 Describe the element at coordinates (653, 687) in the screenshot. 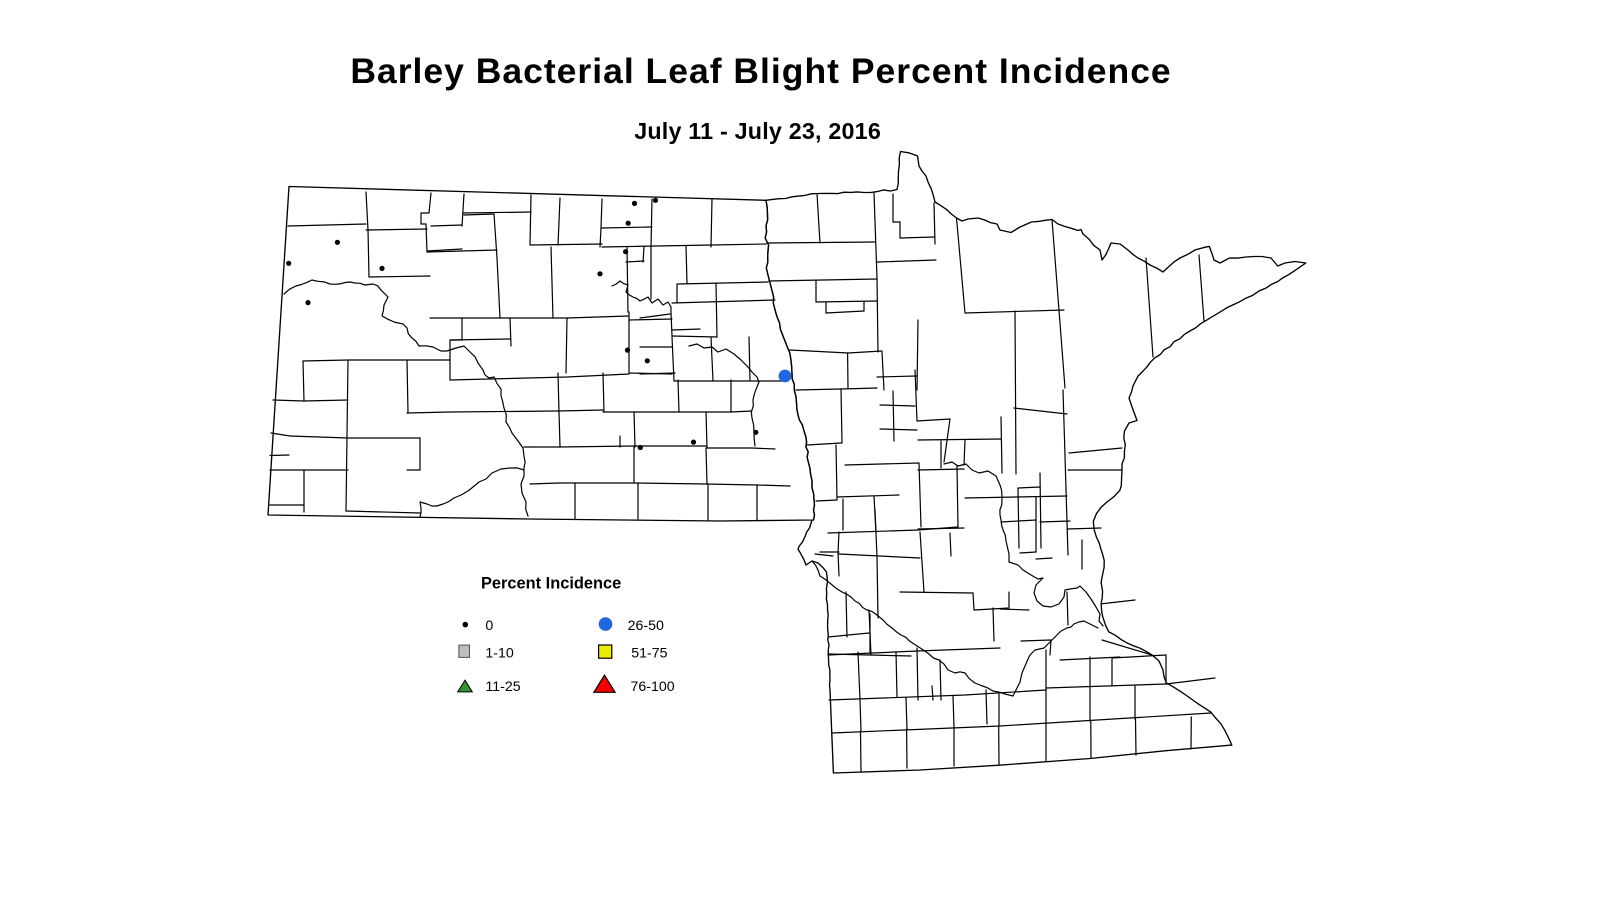

I see `svg-text: 76-100` at that location.